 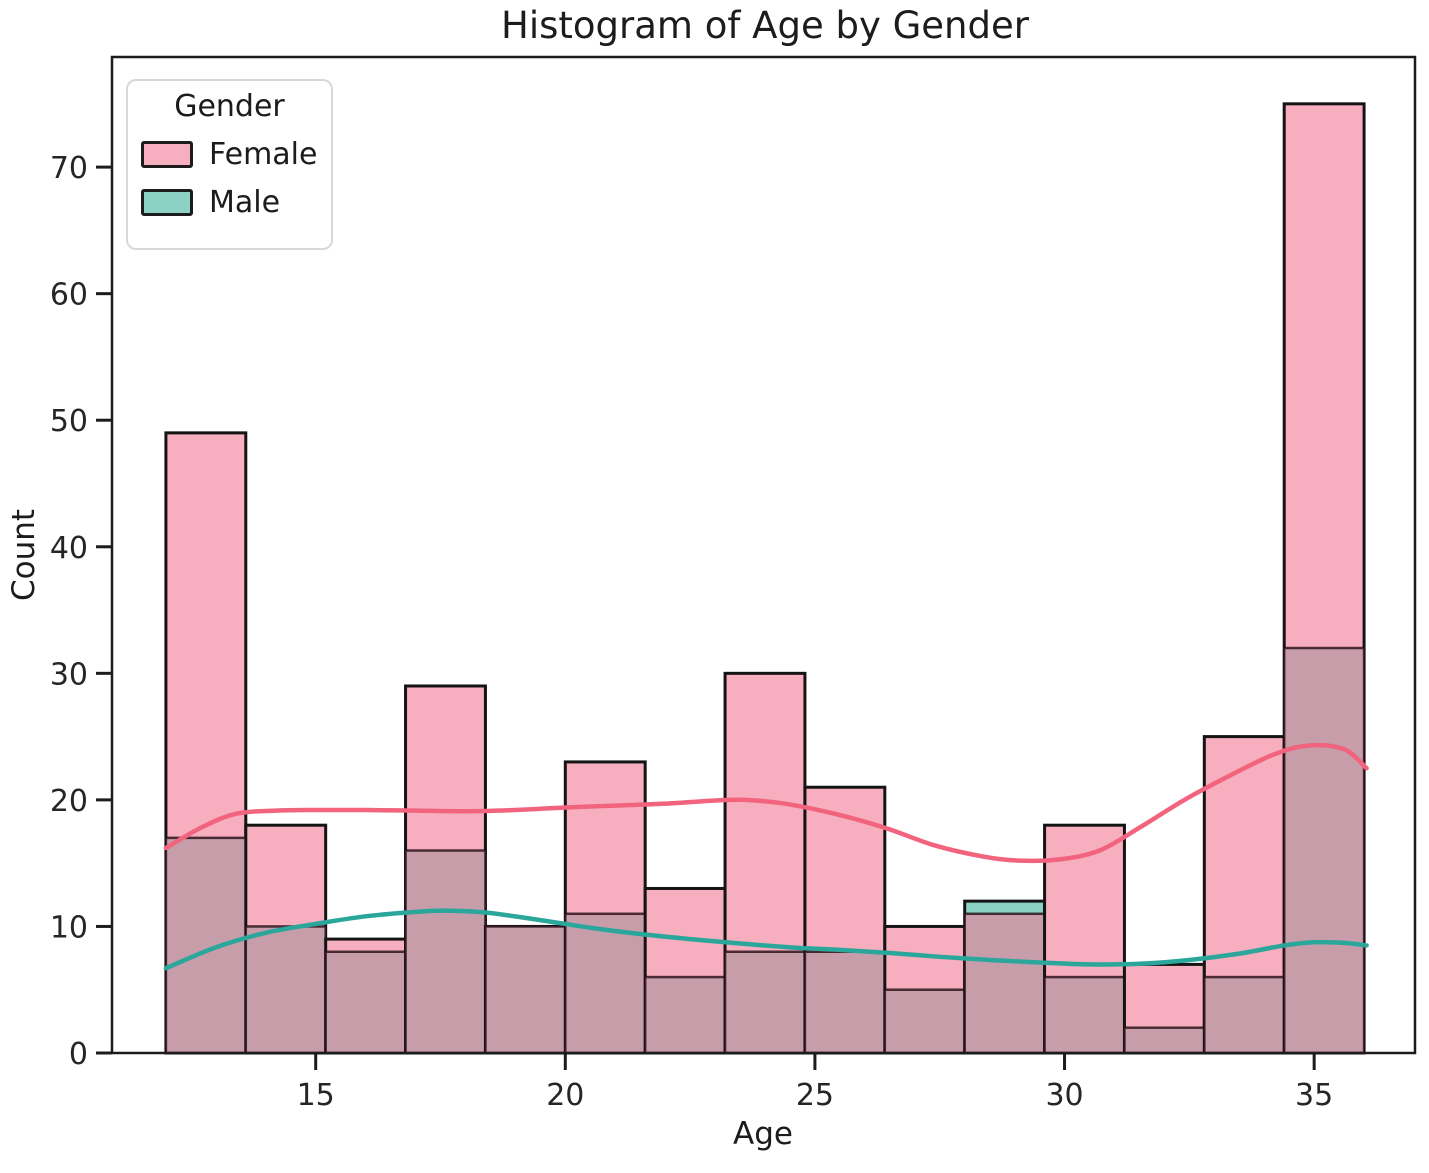 I want to click on y-tick-label: 20, so click(x=69, y=801).